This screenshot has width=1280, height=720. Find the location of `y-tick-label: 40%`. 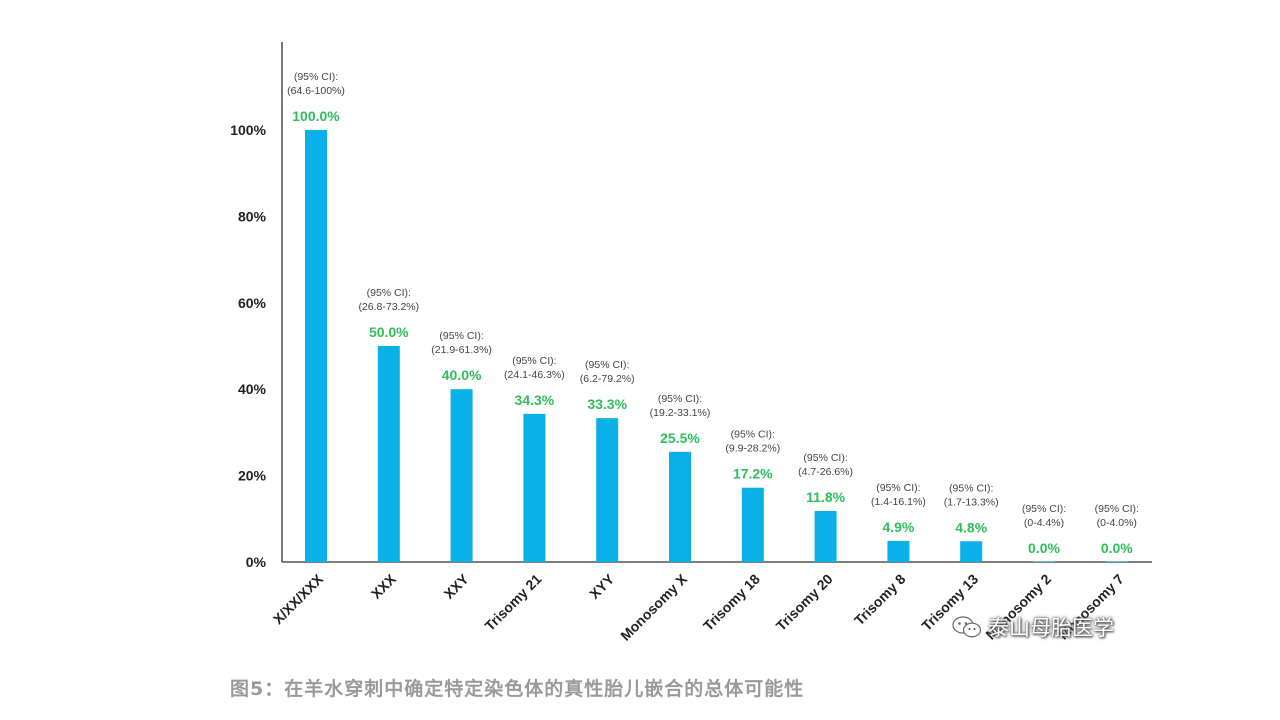

y-tick-label: 40% is located at coordinates (252, 389).